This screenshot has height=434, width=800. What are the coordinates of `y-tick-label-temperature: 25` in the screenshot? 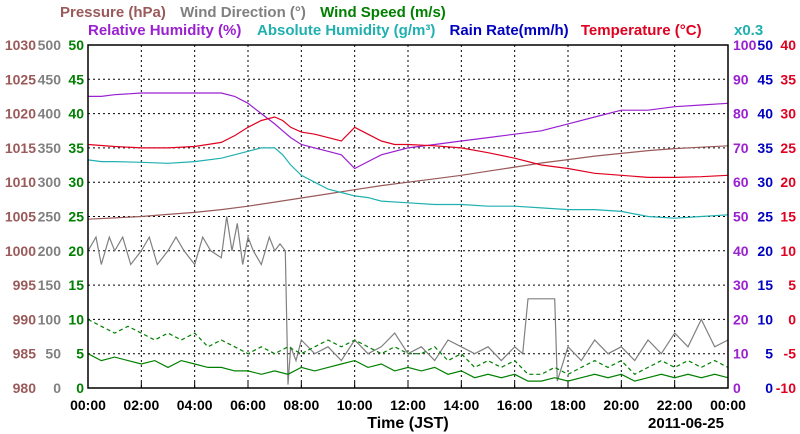 It's located at (788, 148).